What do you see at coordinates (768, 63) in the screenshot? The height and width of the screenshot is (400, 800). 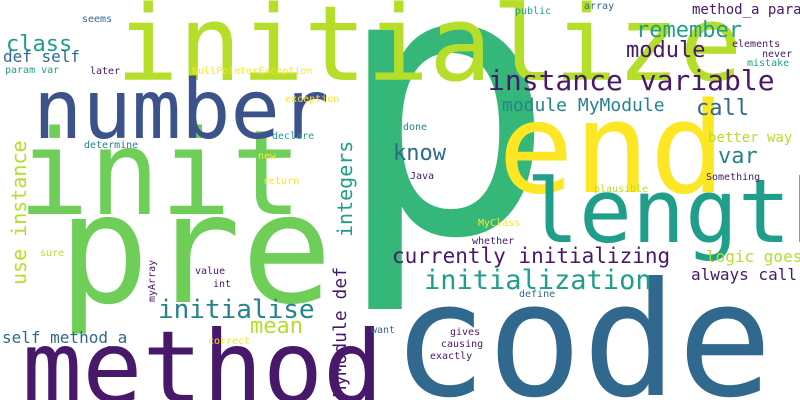 I see `word-mistake: mistake` at bounding box center [768, 63].